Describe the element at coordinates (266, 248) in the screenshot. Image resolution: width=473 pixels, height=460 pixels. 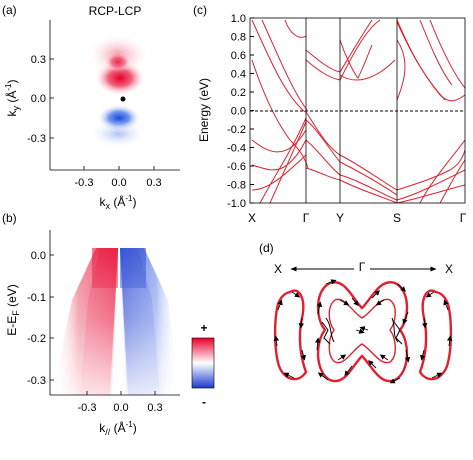
I see `panel-d-label: (d)` at that location.